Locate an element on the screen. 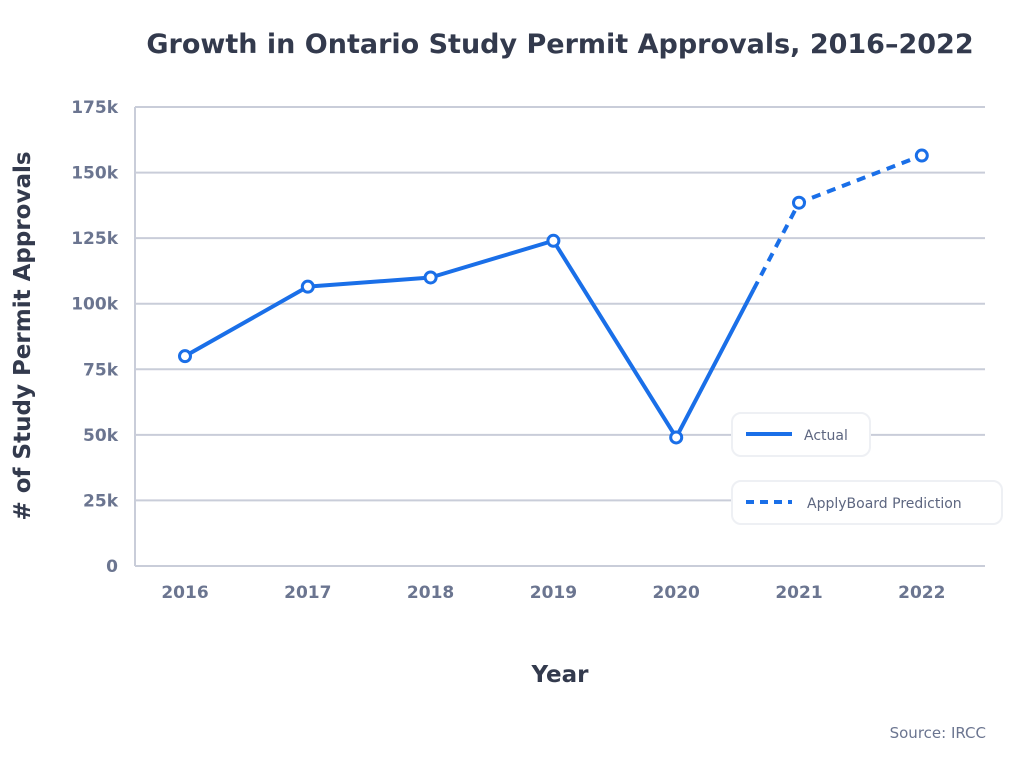  x-tick-label: 2019 is located at coordinates (553, 593).